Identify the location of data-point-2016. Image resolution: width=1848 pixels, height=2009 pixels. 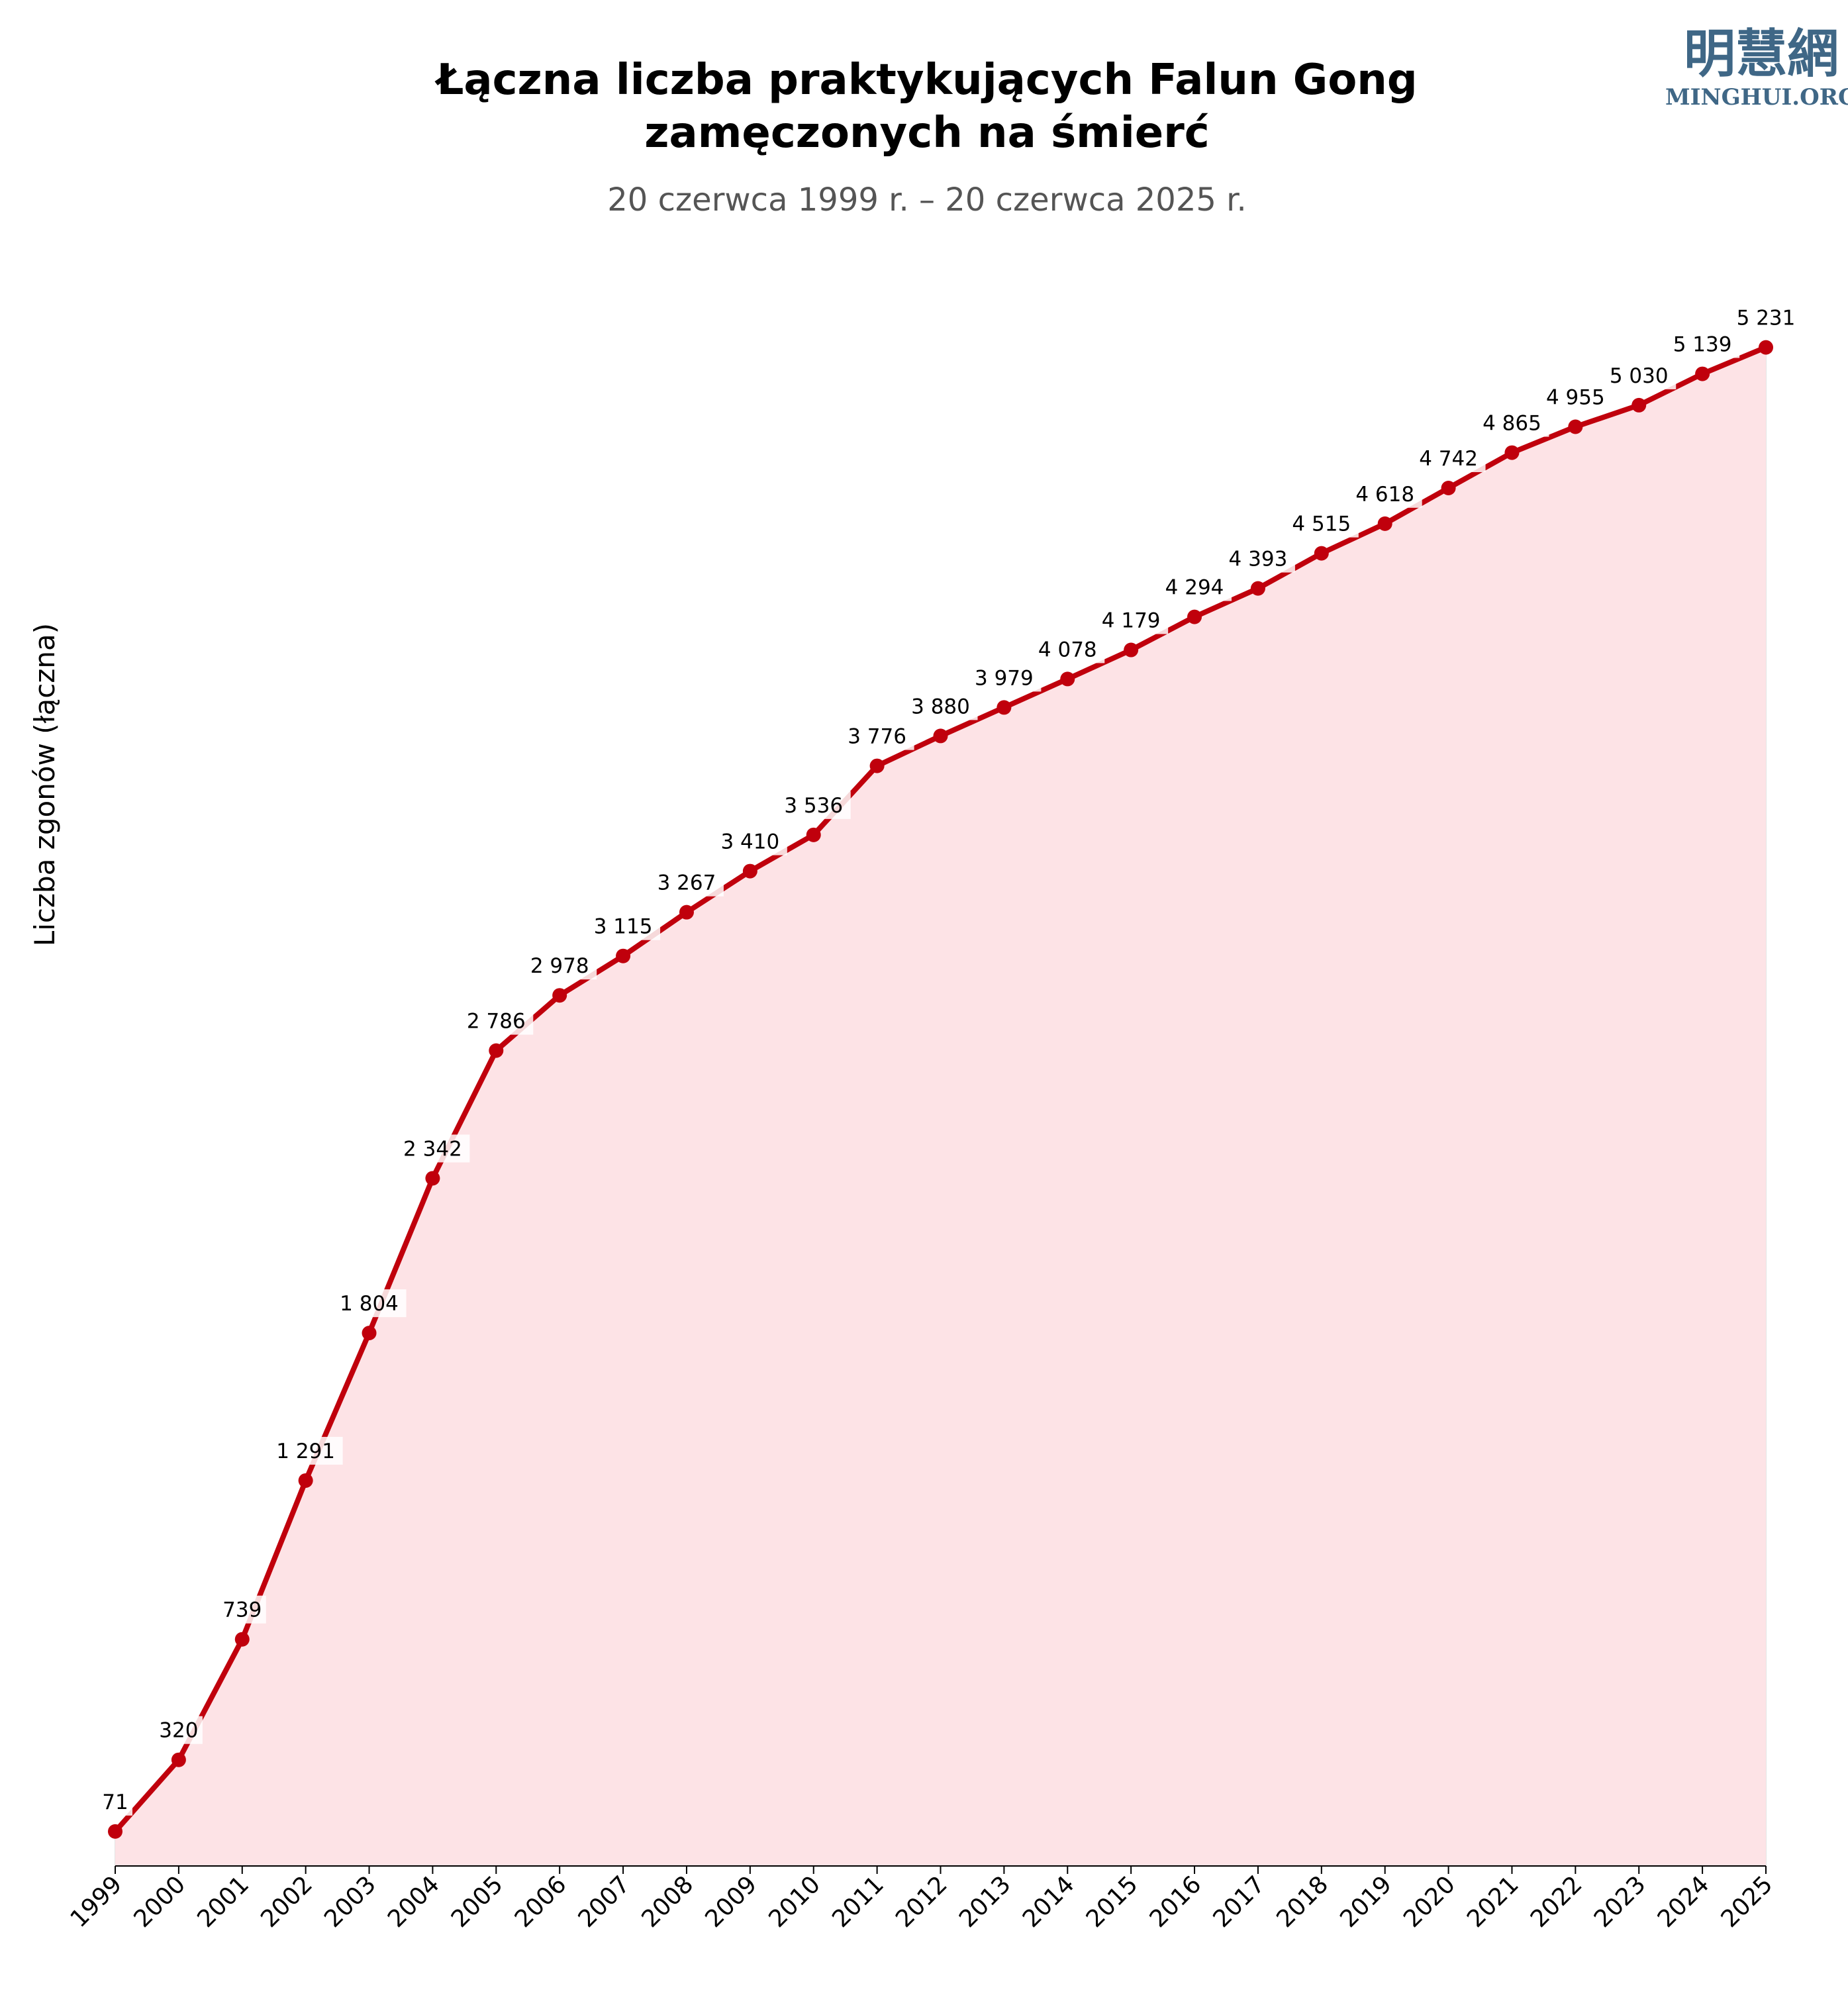
(1194, 616).